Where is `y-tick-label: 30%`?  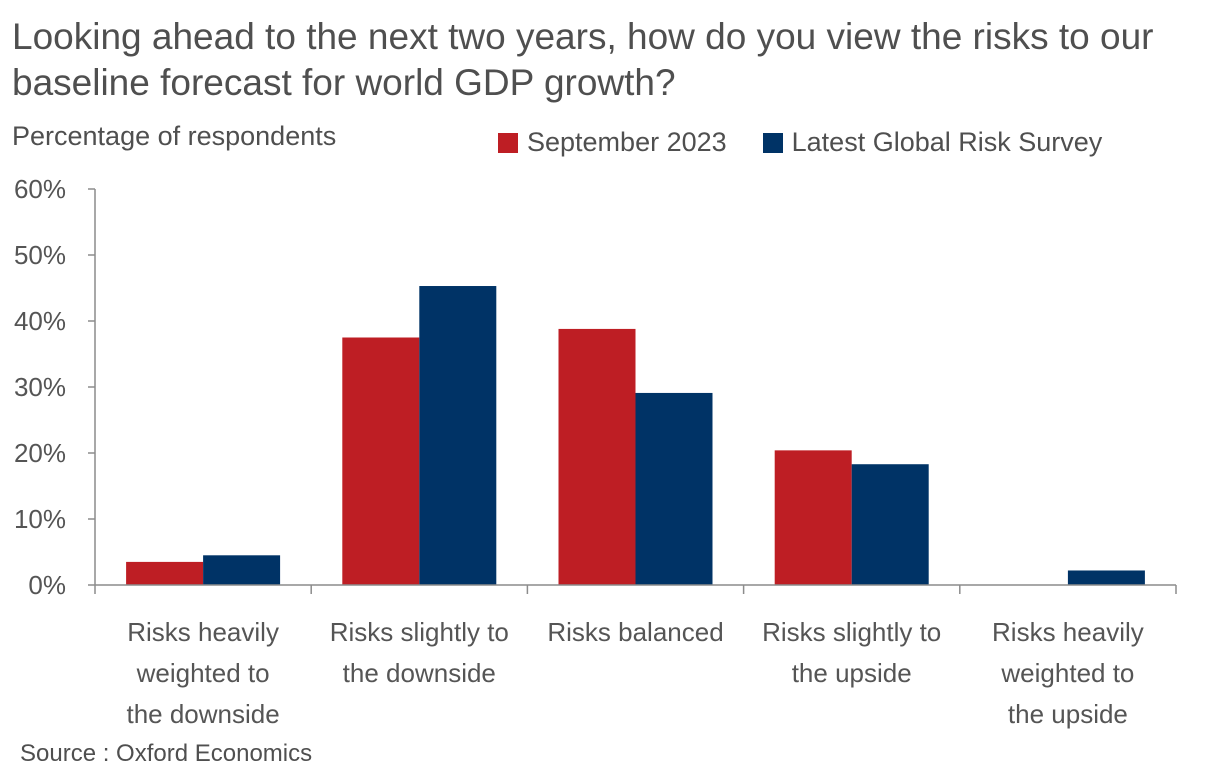
y-tick-label: 30% is located at coordinates (40, 387).